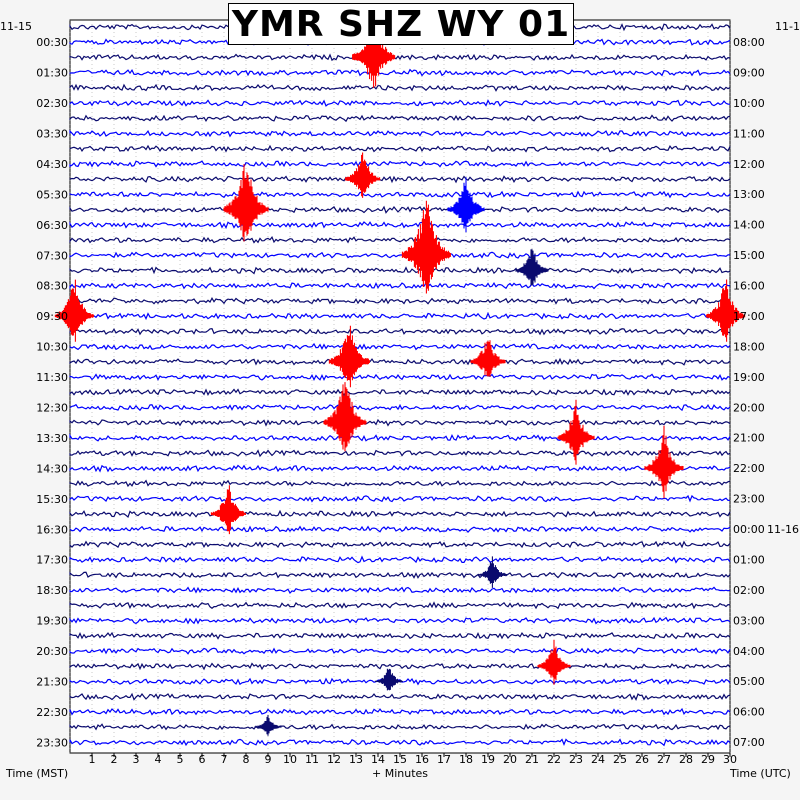 Image resolution: width=800 pixels, height=800 pixels. I want to click on right-time-label: 21:00, so click(749, 438).